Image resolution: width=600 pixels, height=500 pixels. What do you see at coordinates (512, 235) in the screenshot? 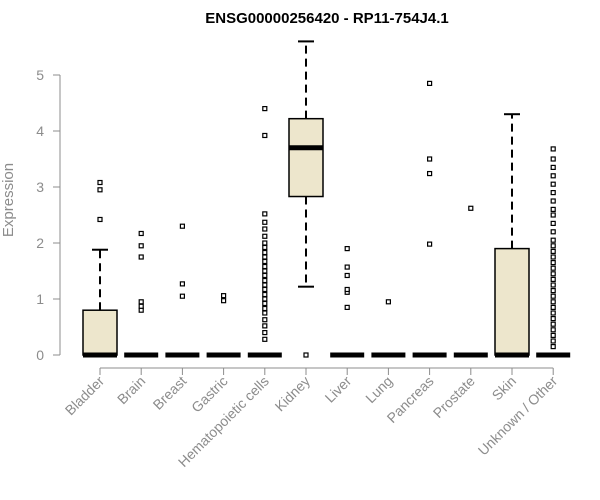
I see `box-skin` at bounding box center [512, 235].